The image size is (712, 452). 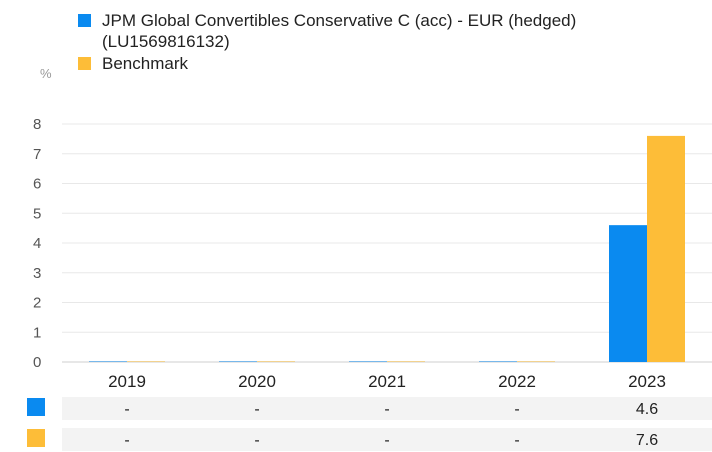 What do you see at coordinates (36, 438) in the screenshot?
I see `table-row-swatch-benchmark` at bounding box center [36, 438].